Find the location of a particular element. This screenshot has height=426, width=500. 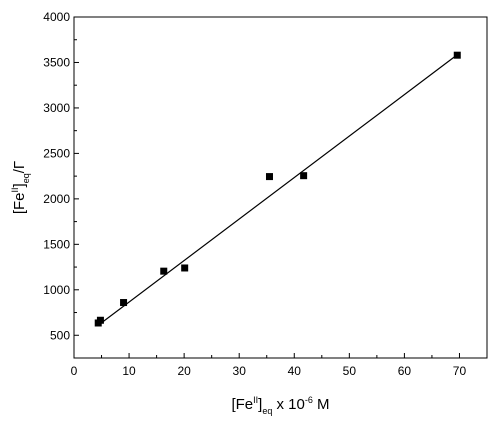

y-title-sub: eq is located at coordinates (26, 178).